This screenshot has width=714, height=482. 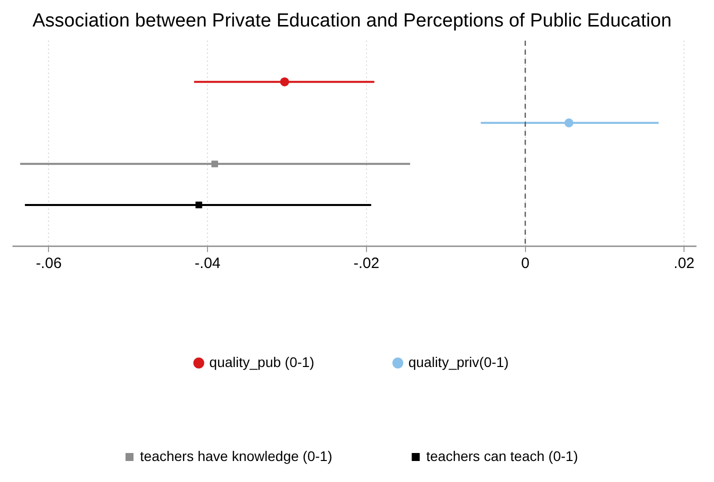 What do you see at coordinates (49, 263) in the screenshot?
I see `x-tick-label: -.06` at bounding box center [49, 263].